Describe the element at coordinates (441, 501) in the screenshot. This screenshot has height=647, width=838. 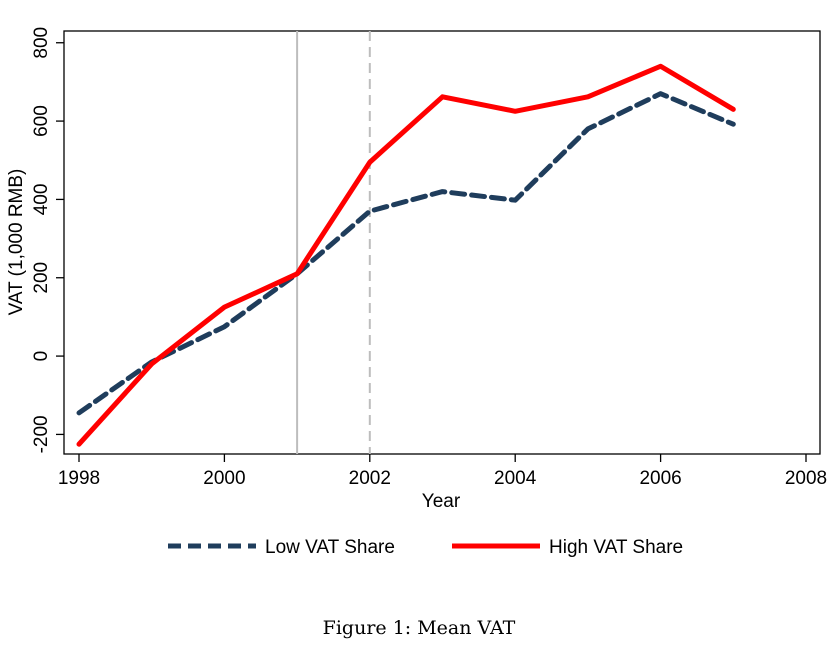
I see `x-axis-title: Year` at that location.